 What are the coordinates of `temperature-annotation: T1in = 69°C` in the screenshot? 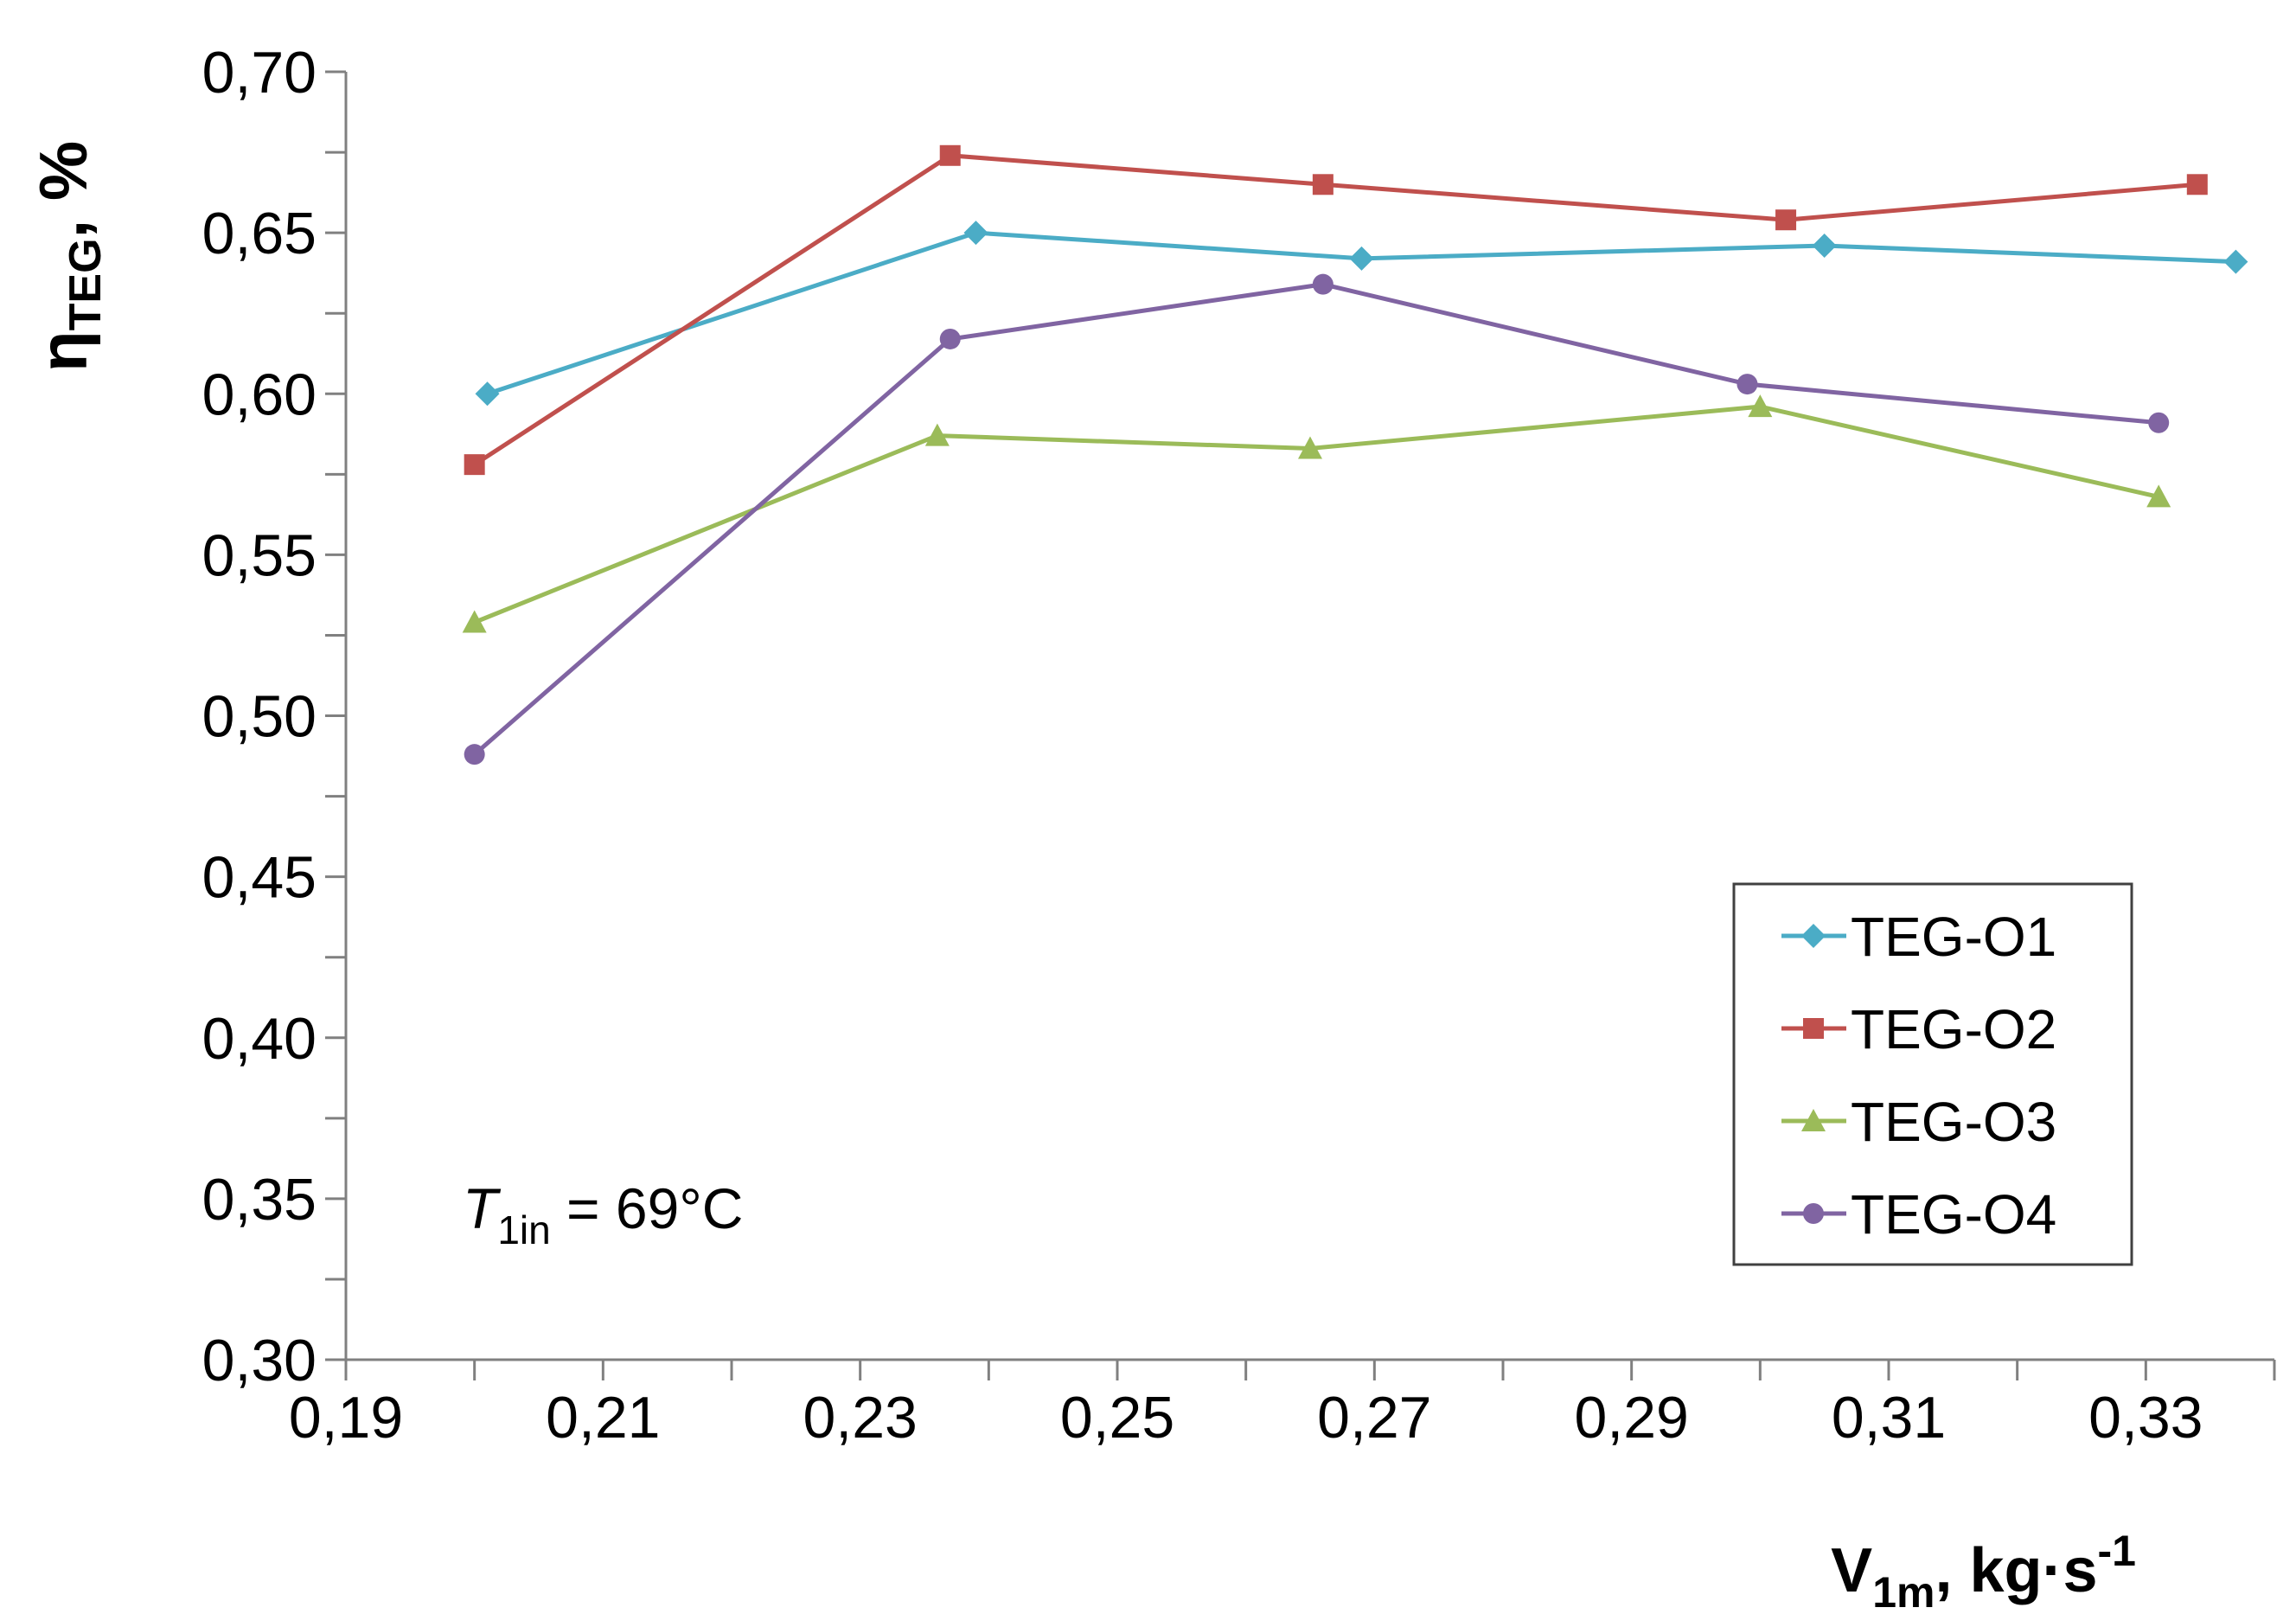 It's located at (603, 1214).